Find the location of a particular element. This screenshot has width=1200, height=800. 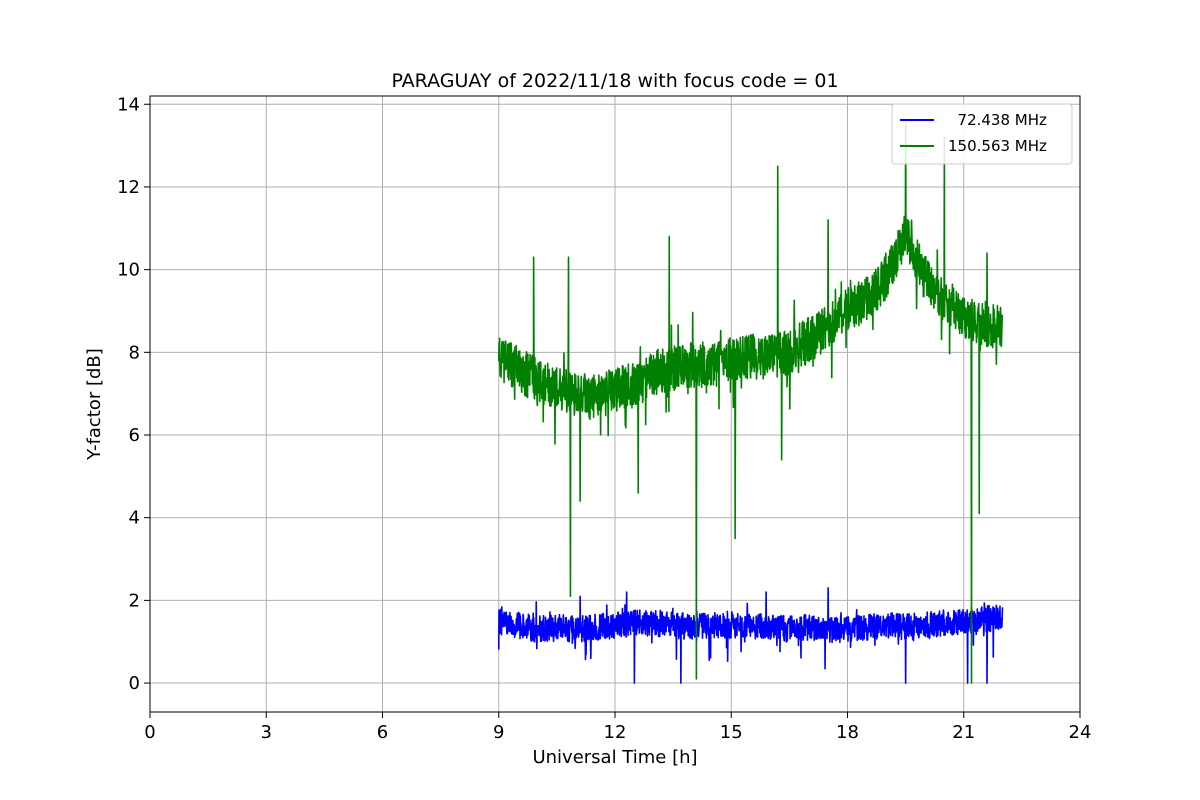

x-tick-label: 24 is located at coordinates (1080, 732).